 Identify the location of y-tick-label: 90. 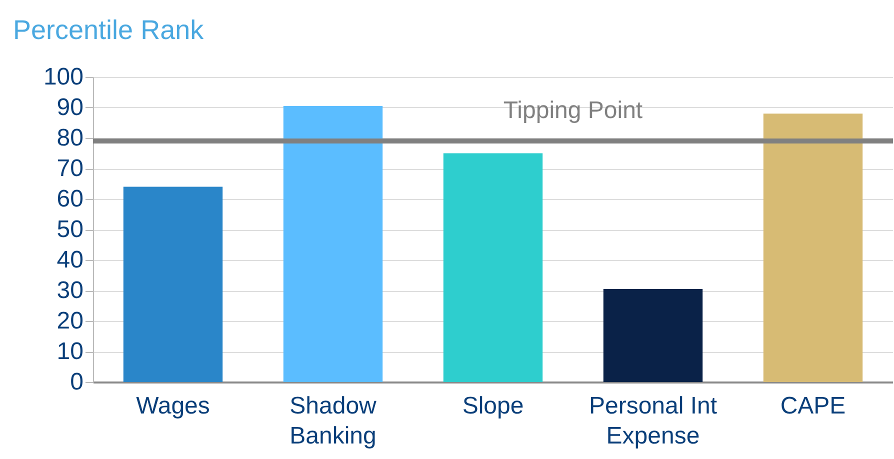
(70, 107).